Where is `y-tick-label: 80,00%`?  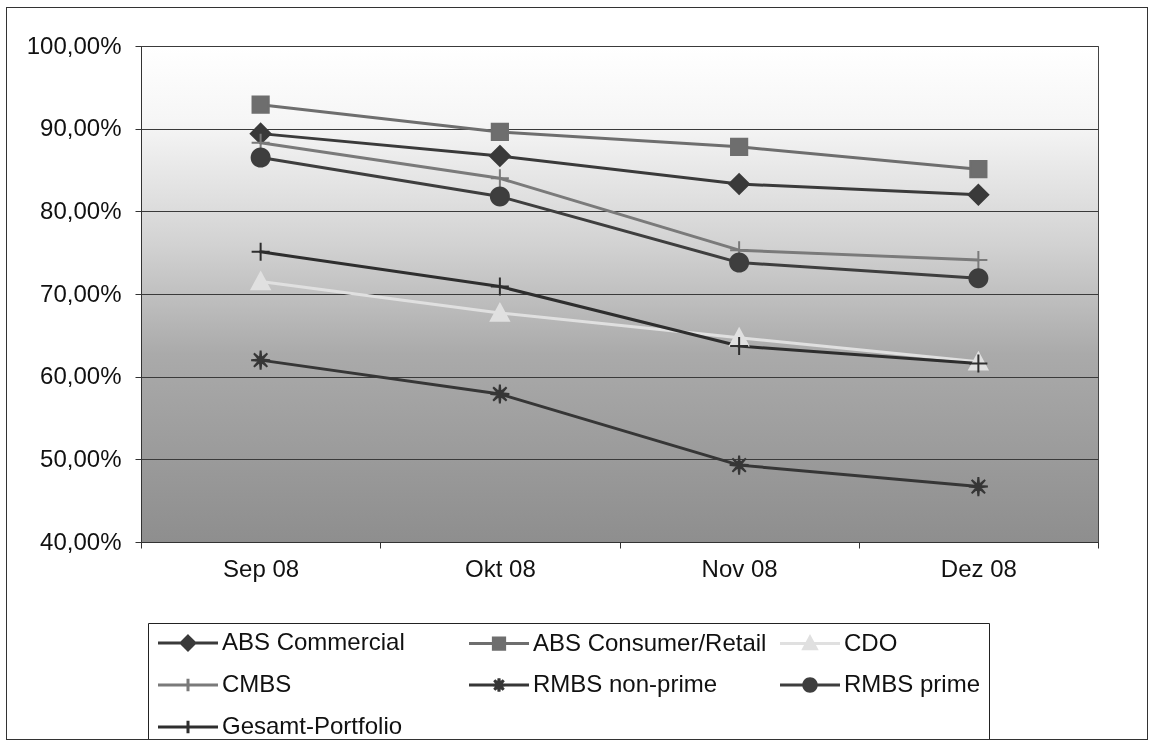 y-tick-label: 80,00% is located at coordinates (81, 210).